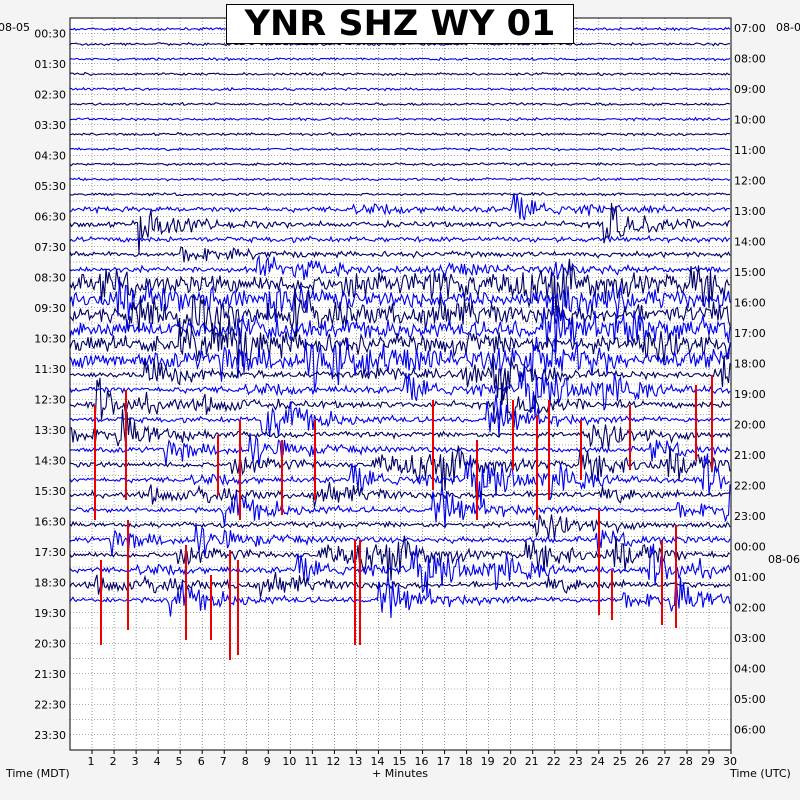  I want to click on right-time-label: 02:00, so click(750, 608).